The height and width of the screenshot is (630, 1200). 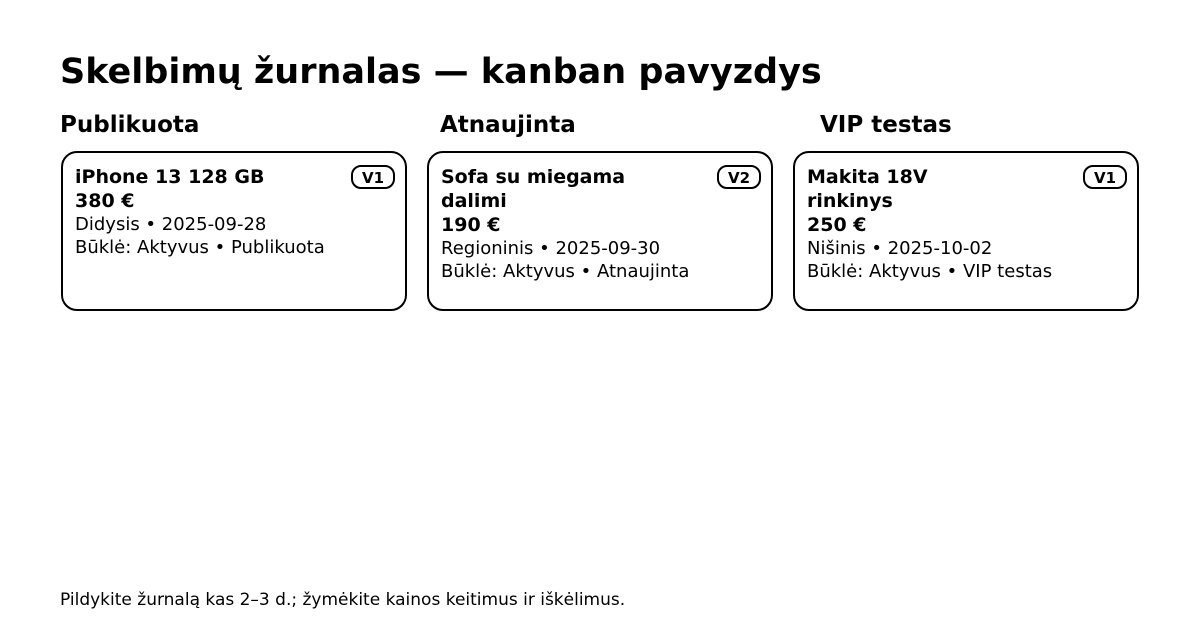 What do you see at coordinates (886, 125) in the screenshot?
I see `column-header-vip-testas: VIP testas` at bounding box center [886, 125].